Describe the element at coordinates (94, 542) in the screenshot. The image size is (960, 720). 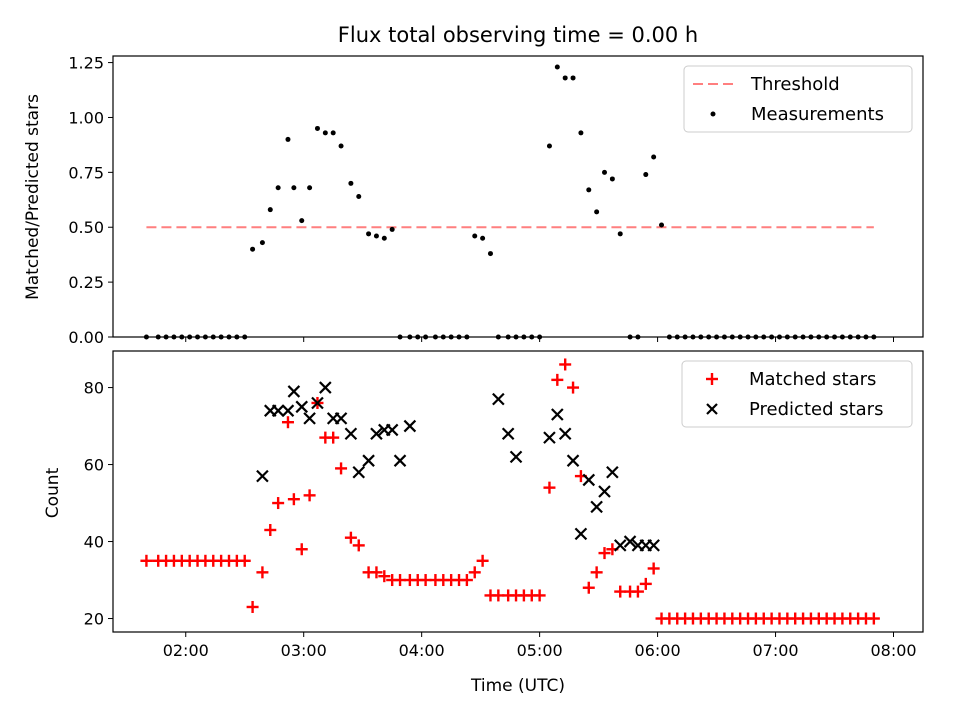
I see `count-y-tick-label: 40` at that location.